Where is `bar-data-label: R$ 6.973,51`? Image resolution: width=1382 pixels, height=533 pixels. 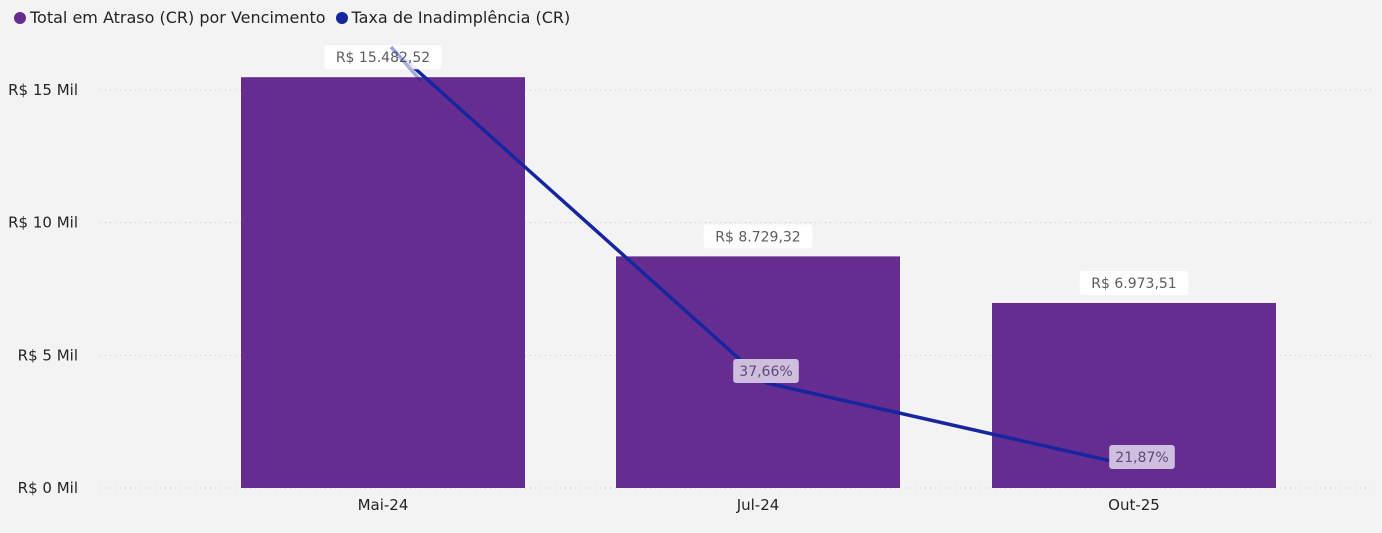 bar-data-label: R$ 6.973,51 is located at coordinates (1133, 284).